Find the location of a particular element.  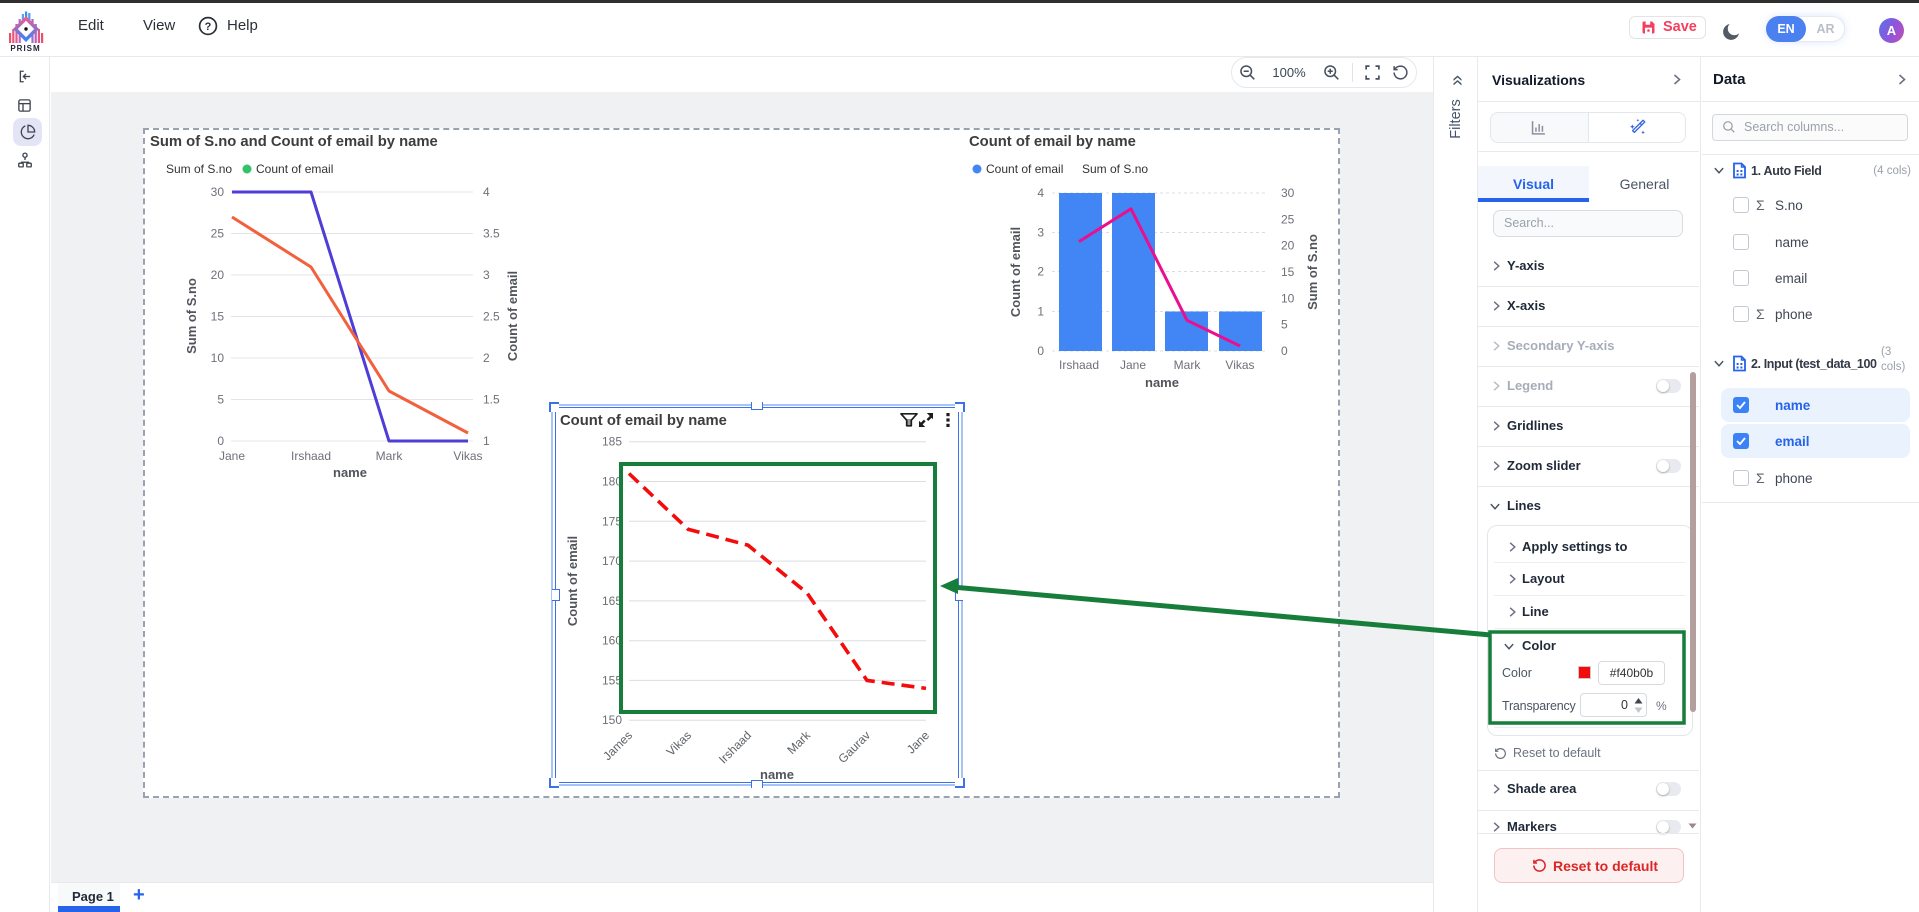

svg-text: Gaurav is located at coordinates (854, 747).